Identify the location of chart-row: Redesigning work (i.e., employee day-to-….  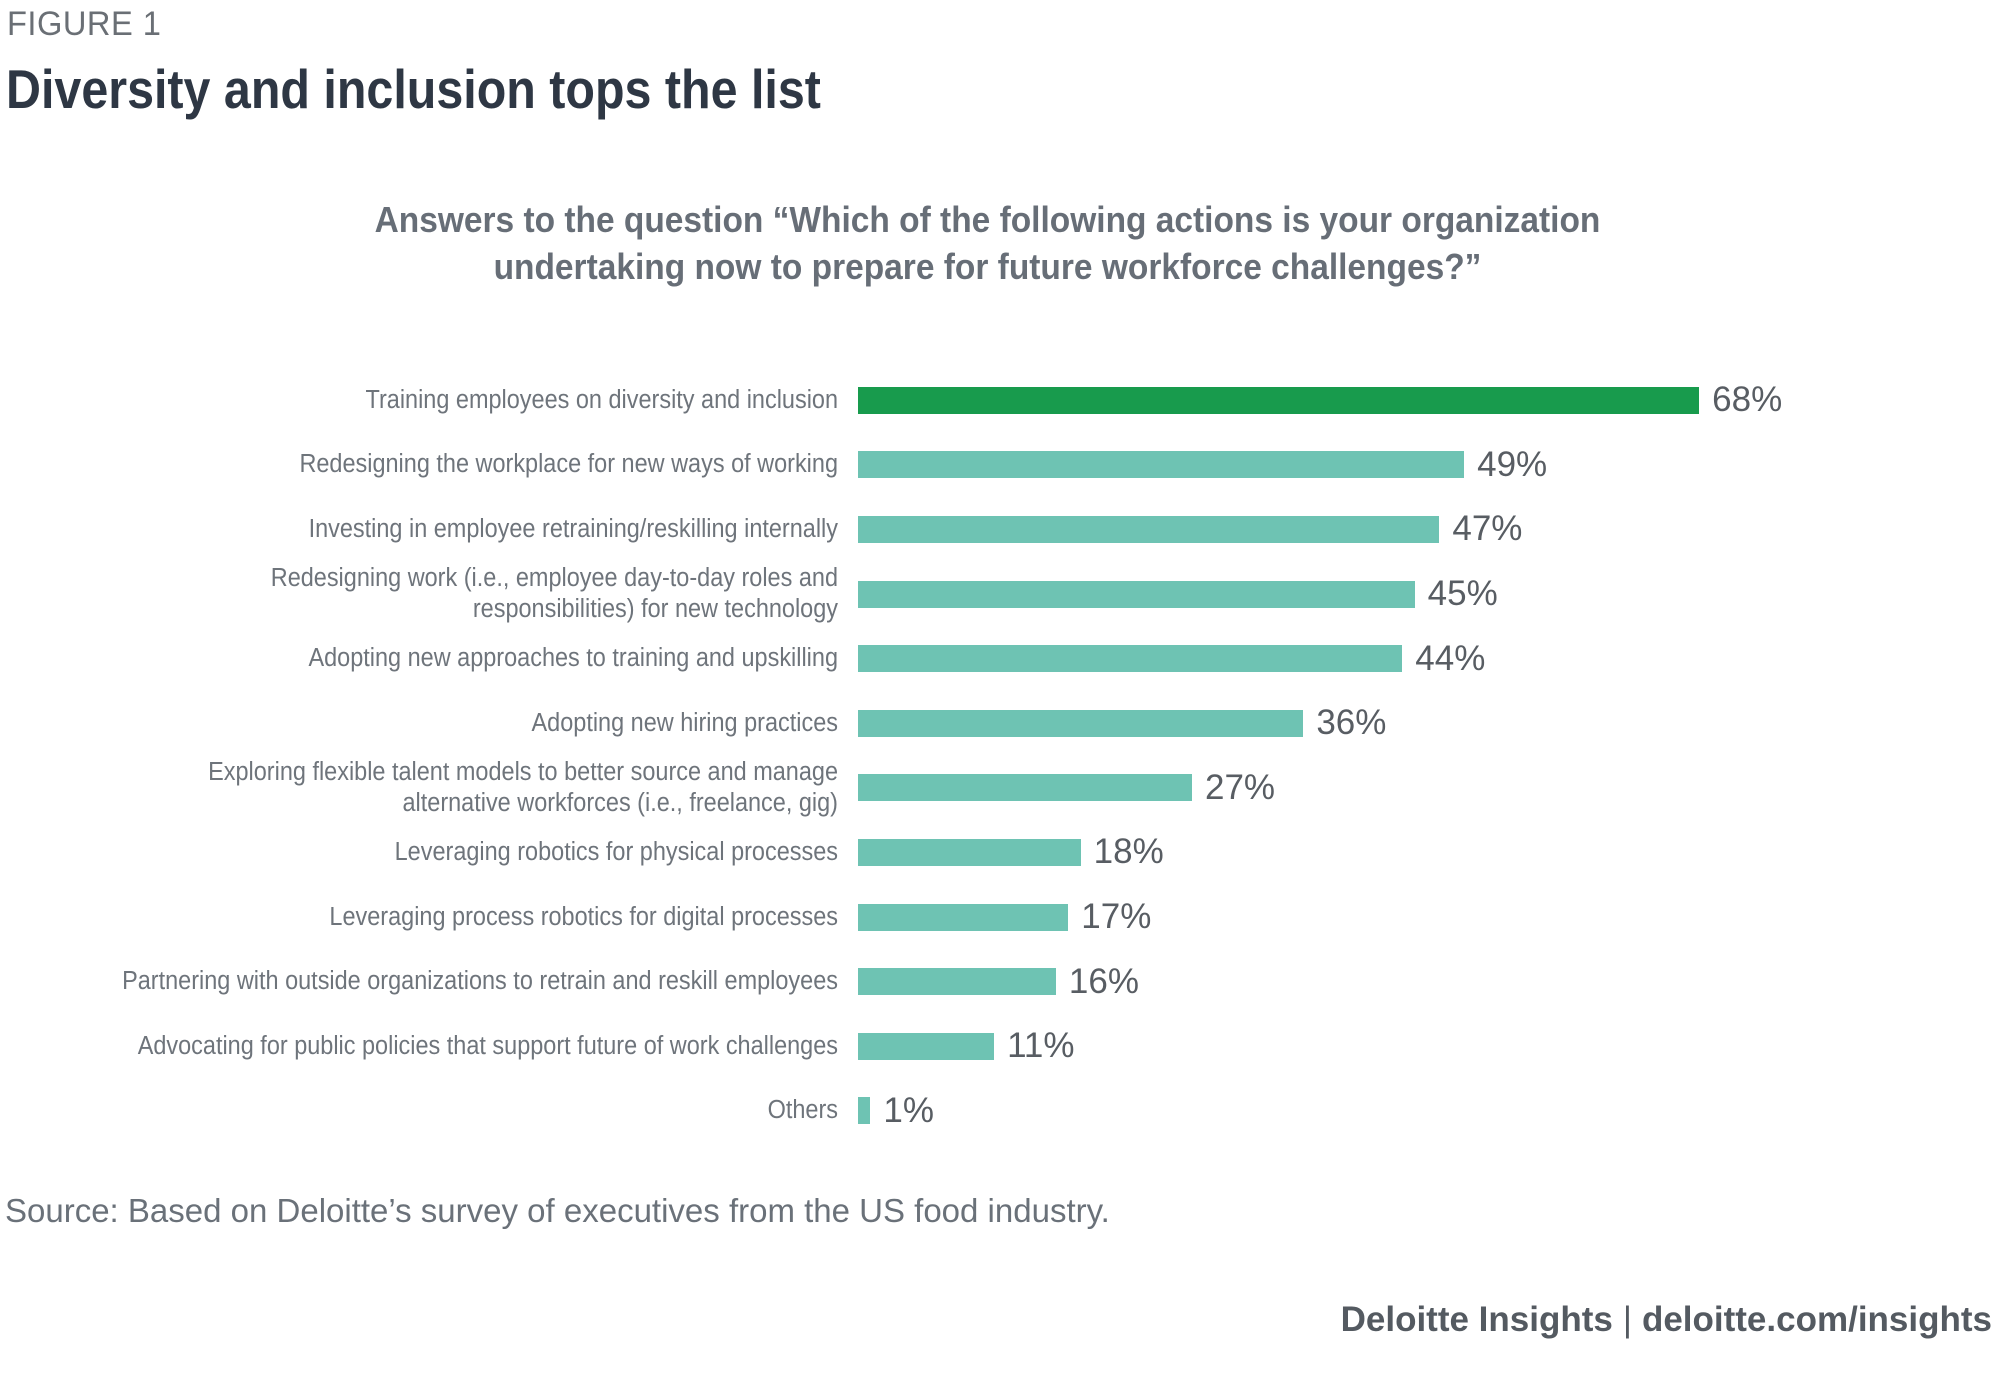
(1000, 594).